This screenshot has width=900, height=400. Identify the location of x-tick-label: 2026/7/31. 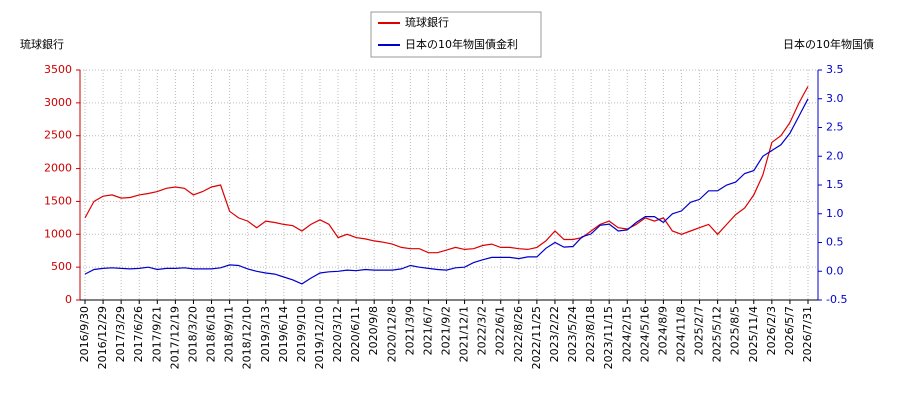
(807, 334).